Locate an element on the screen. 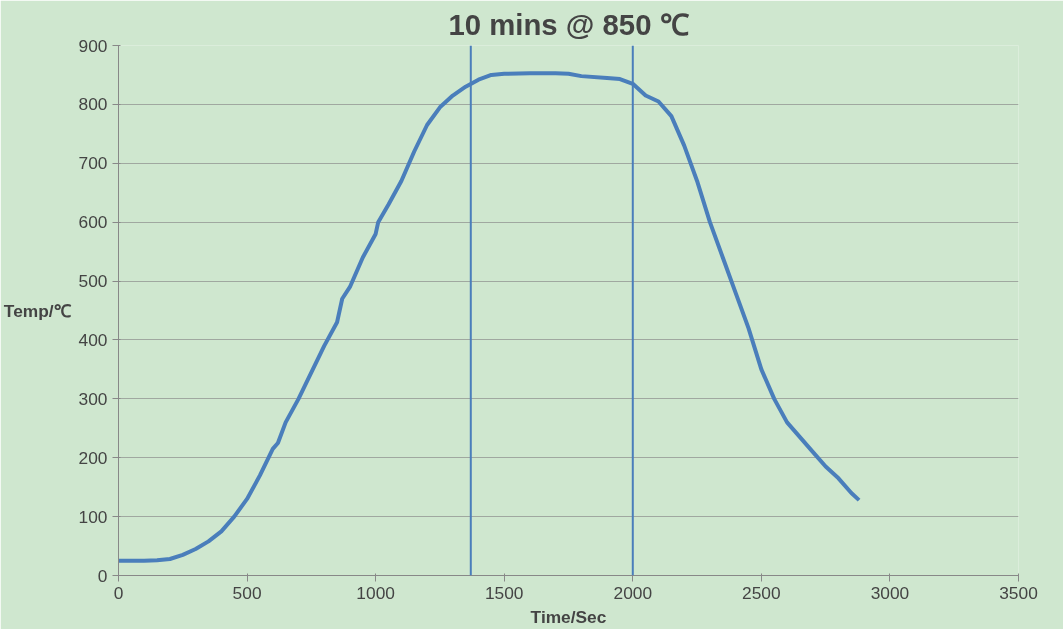 This screenshot has height=629, width=1063. x-tick-label: 0 is located at coordinates (118, 592).